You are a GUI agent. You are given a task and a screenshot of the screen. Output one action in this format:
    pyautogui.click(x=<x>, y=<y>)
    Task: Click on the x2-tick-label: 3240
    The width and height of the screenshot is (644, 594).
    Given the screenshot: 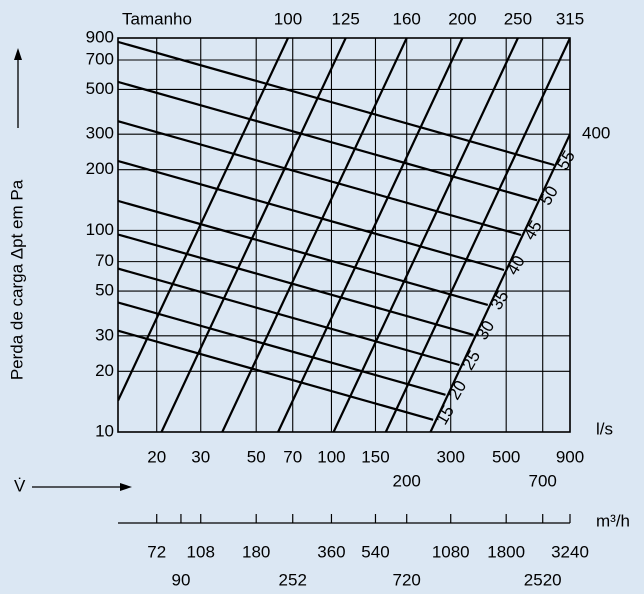 What is the action you would take?
    pyautogui.click(x=570, y=551)
    